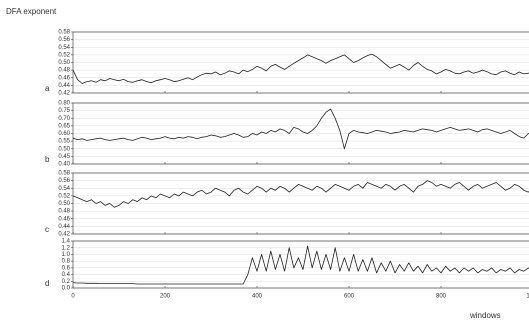 The image size is (529, 320). What do you see at coordinates (64, 111) in the screenshot?
I see `y-tick-label: 0.75` at bounding box center [64, 111].